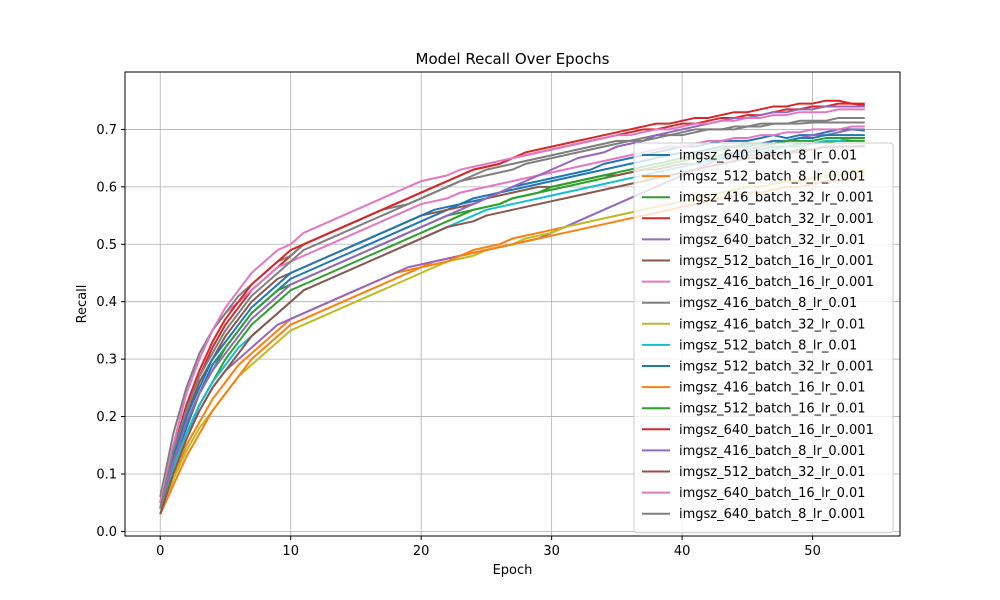  Describe the element at coordinates (776, 430) in the screenshot. I see `legend-label: imgsz_640_batch_16_lr_0.001` at that location.